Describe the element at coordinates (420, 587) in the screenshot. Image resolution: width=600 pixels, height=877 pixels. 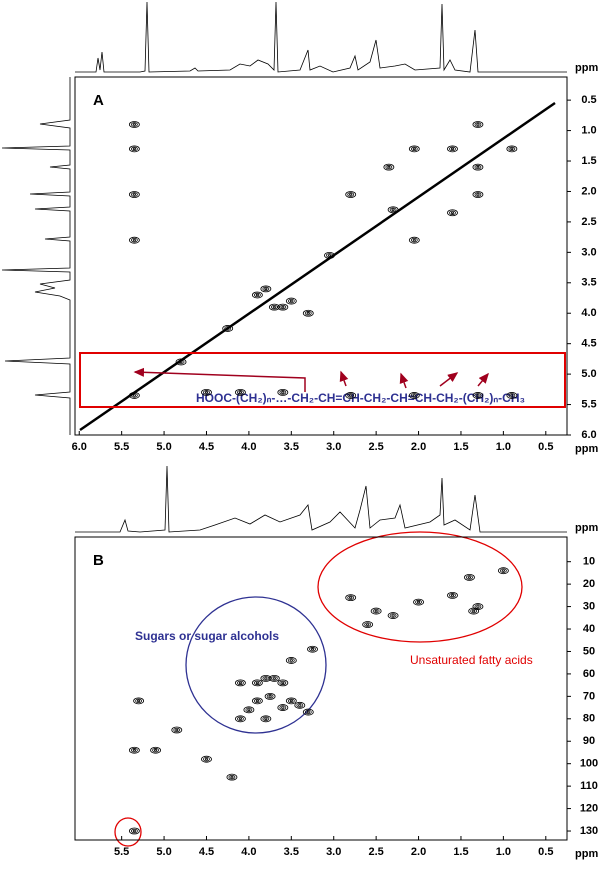
I see `cluster-outline` at that location.